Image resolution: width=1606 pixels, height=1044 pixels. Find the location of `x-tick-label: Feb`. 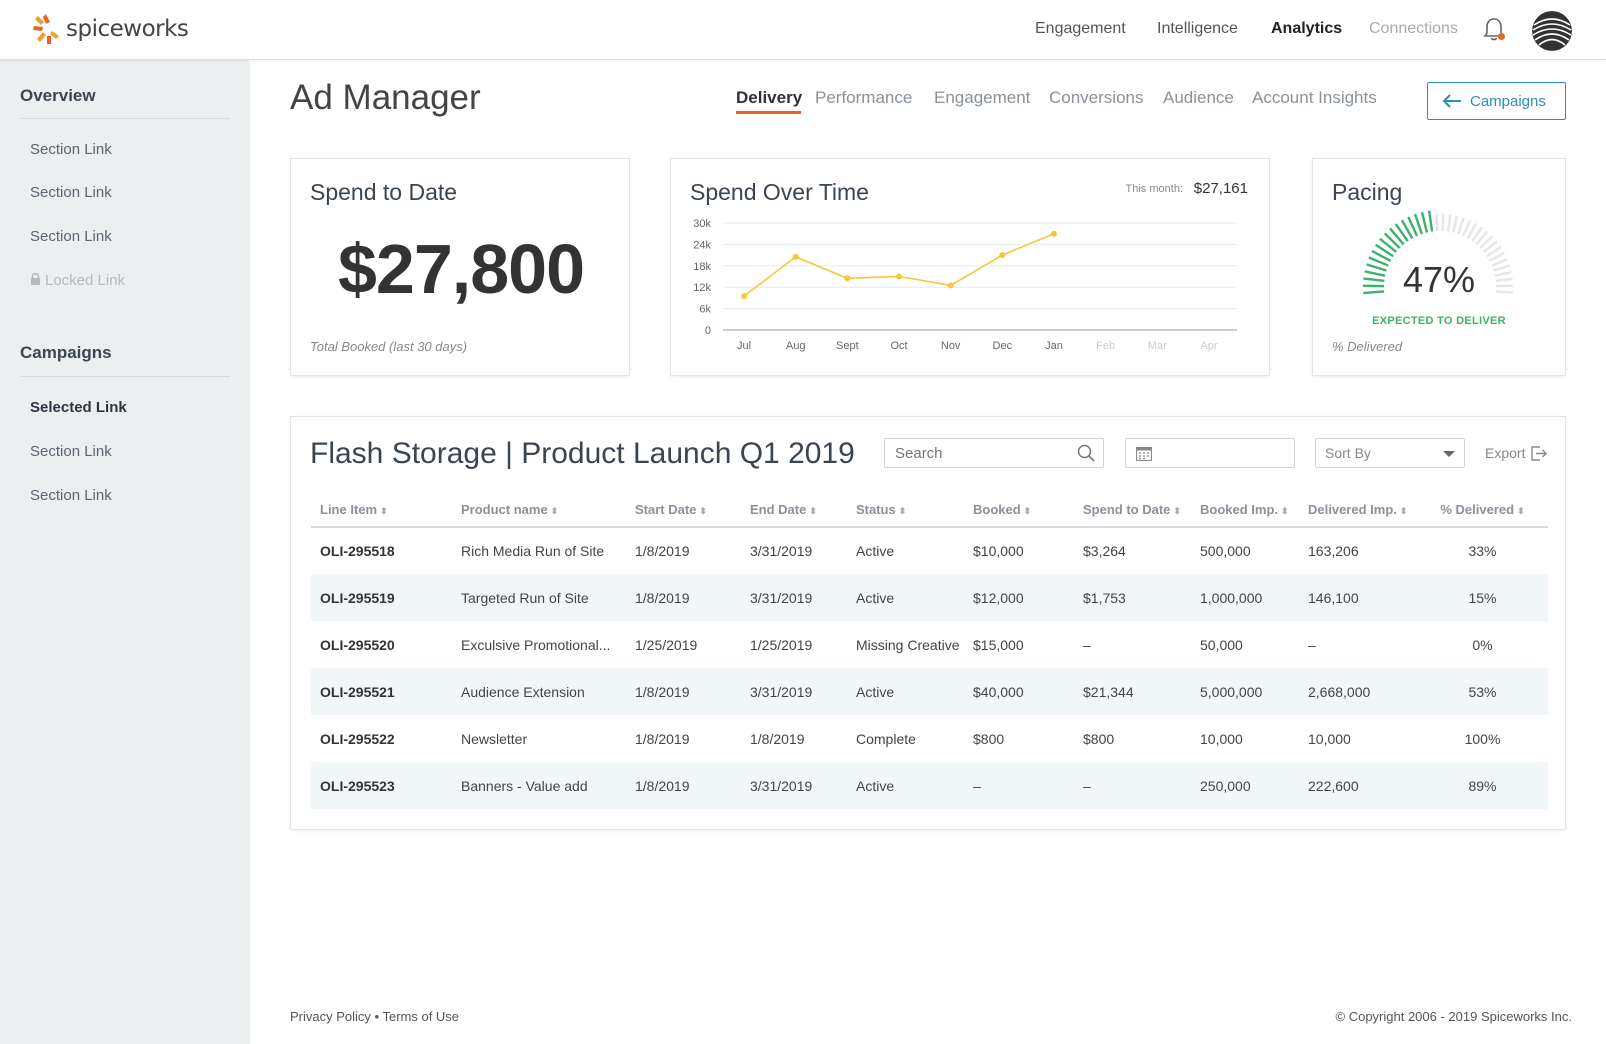

x-tick-label: Feb is located at coordinates (1105, 346).